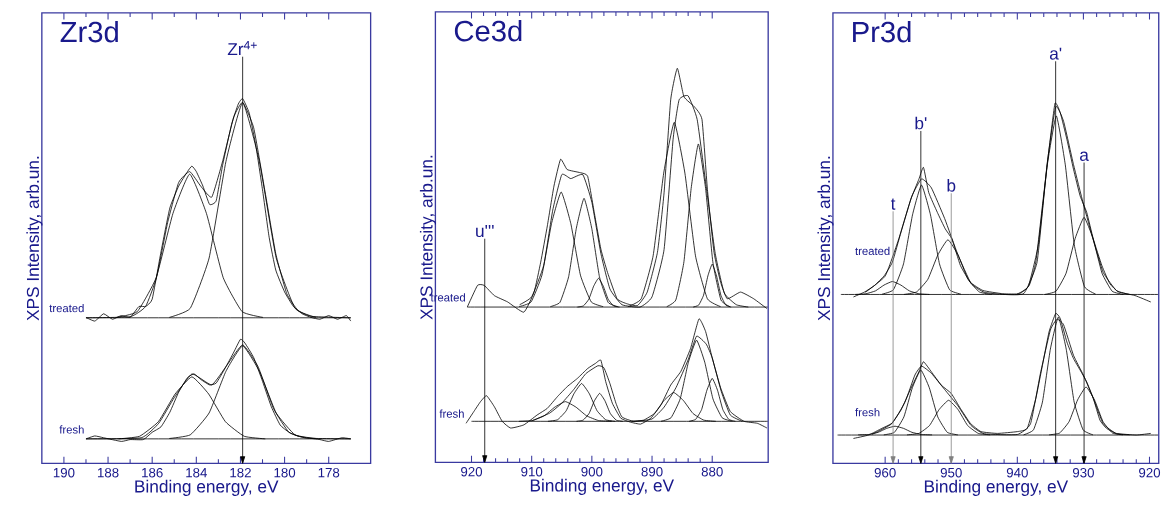  Describe the element at coordinates (893, 204) in the screenshot. I see `ref-line-label: t` at that location.